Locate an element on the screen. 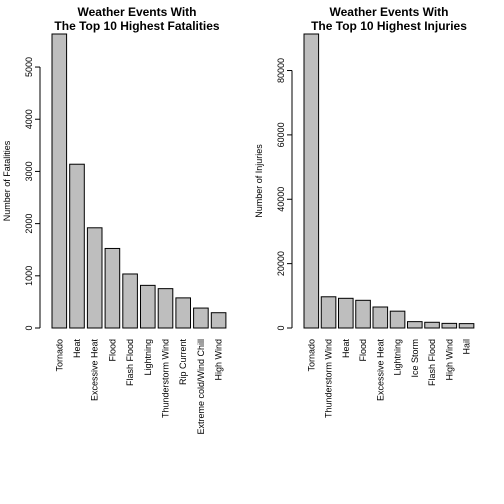 The image size is (504, 504). y-axis-label: Number of Injuries is located at coordinates (259, 181).